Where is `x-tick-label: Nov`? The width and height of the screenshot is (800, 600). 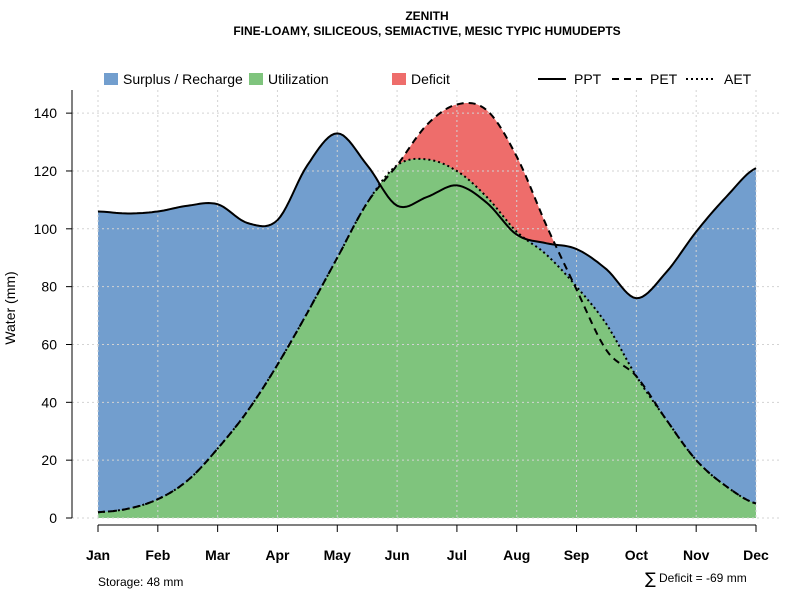 x-tick-label: Nov is located at coordinates (696, 555).